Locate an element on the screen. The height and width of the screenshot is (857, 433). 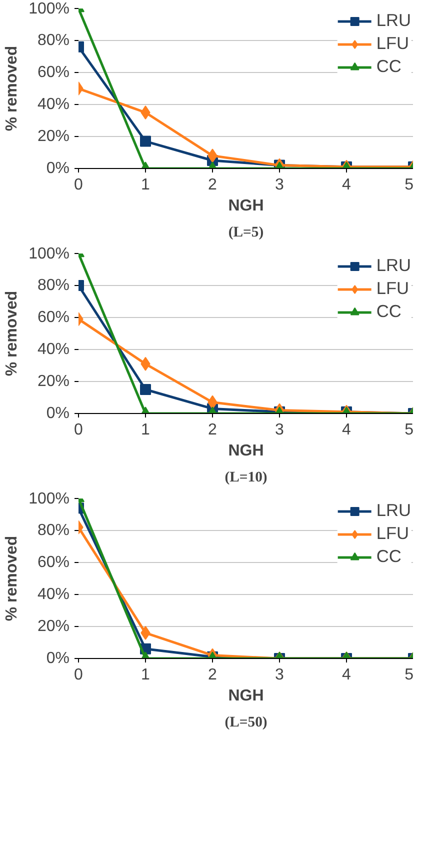
text: (L=10) is located at coordinates (246, 478).